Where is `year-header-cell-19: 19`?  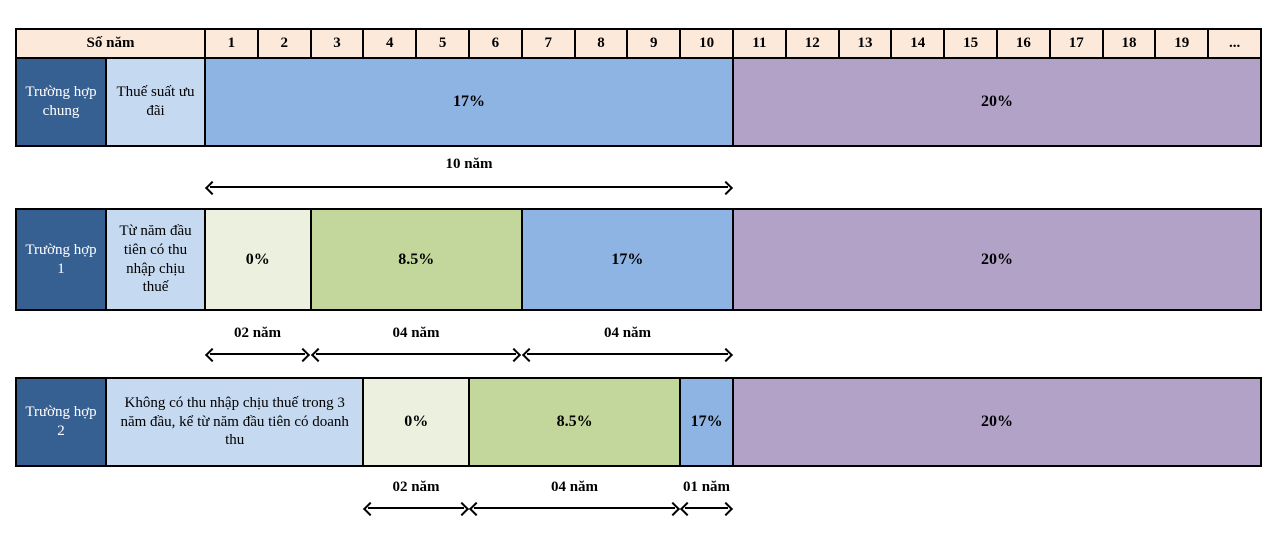
year-header-cell-19: 19 is located at coordinates (1182, 43).